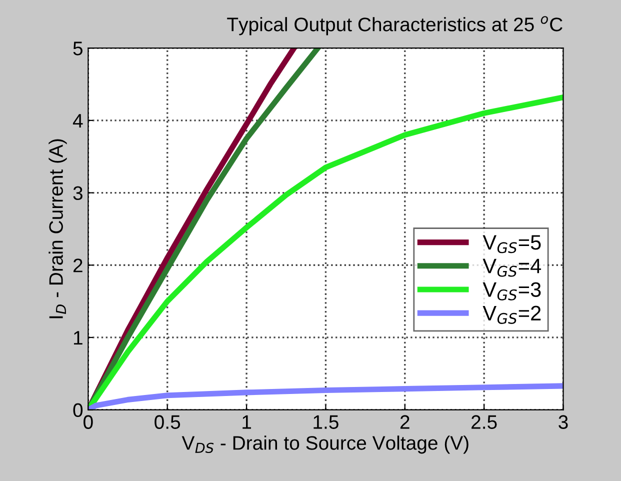 The width and height of the screenshot is (621, 481). I want to click on x-tick-label: 0.5, so click(167, 422).